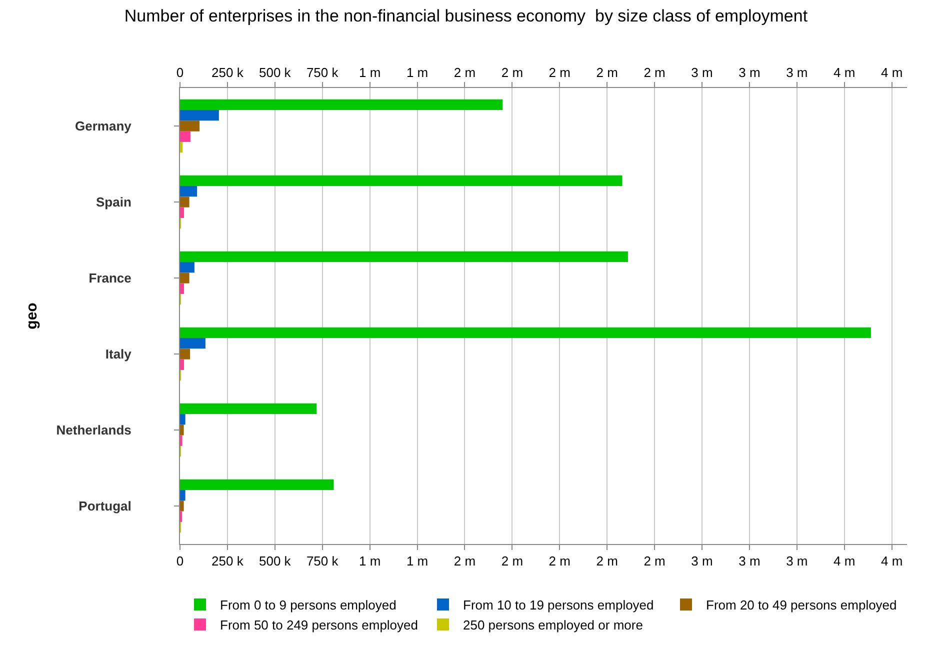  Describe the element at coordinates (228, 561) in the screenshot. I see `x2-tick-label: 250 k` at that location.